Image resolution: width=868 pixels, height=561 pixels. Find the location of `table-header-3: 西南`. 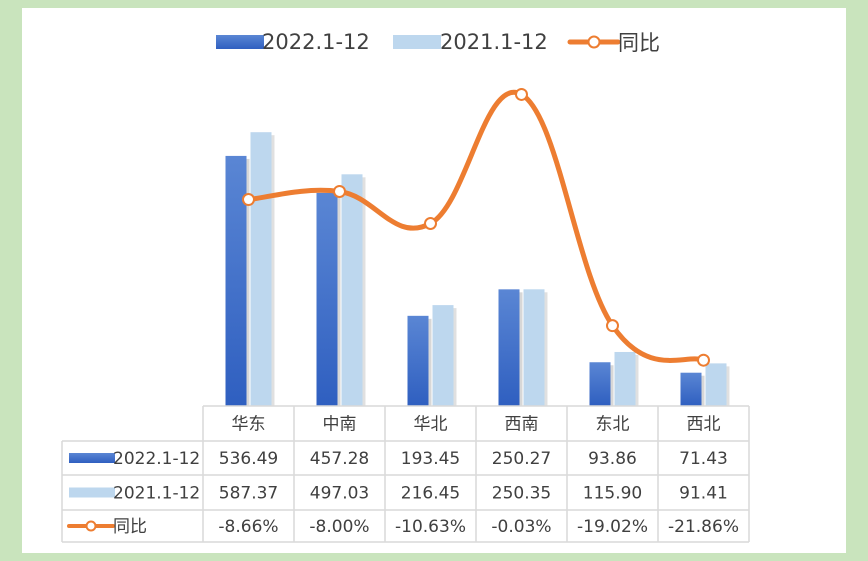

table-header-3: 西南 is located at coordinates (522, 425).